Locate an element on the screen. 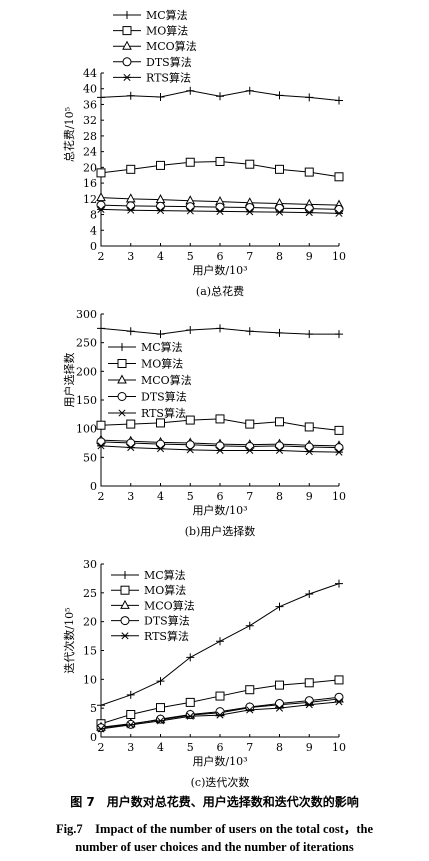 The image size is (429, 861). y-tick-label: 20 is located at coordinates (90, 167).